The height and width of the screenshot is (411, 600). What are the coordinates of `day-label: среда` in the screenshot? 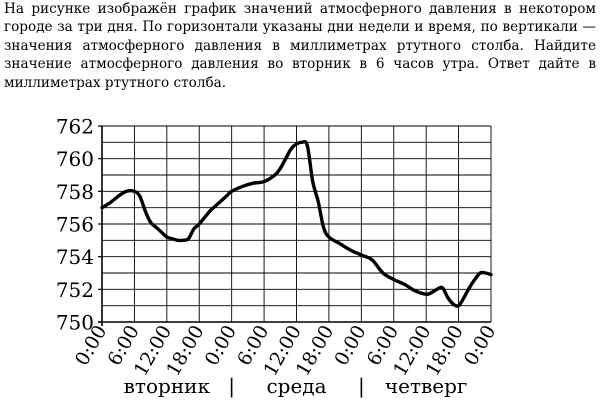 It's located at (296, 386).